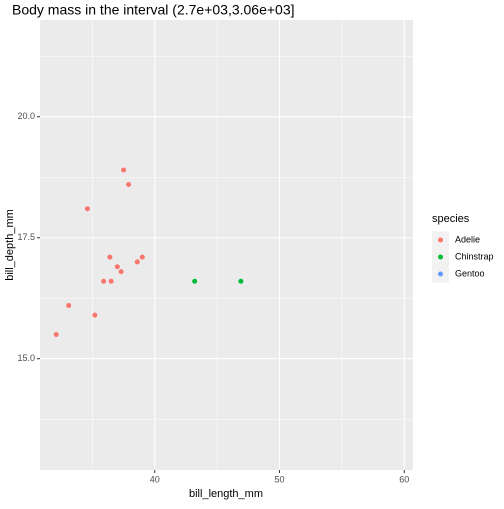  Describe the element at coordinates (474, 256) in the screenshot. I see `legend-label: Chinstrap` at that location.